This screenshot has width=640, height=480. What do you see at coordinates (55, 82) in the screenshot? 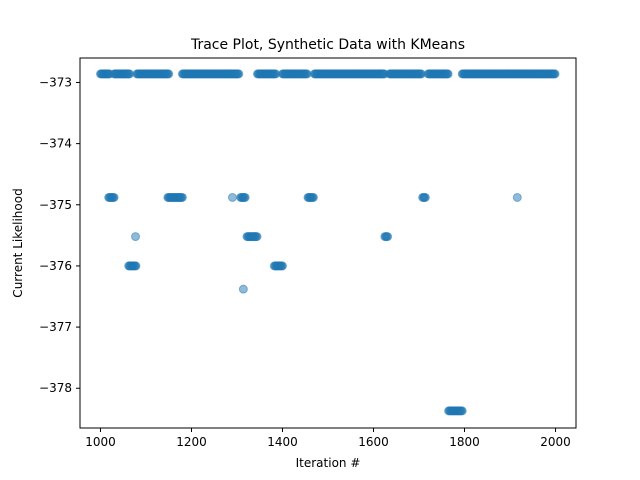
I see `y-tick-label: −373` at bounding box center [55, 82].